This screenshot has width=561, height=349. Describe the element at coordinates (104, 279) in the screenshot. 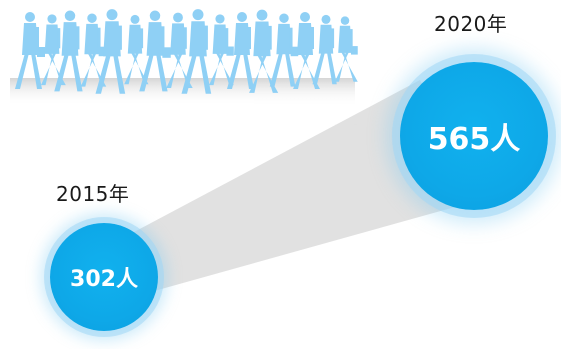

I see `count-value-2015: 302人` at that location.